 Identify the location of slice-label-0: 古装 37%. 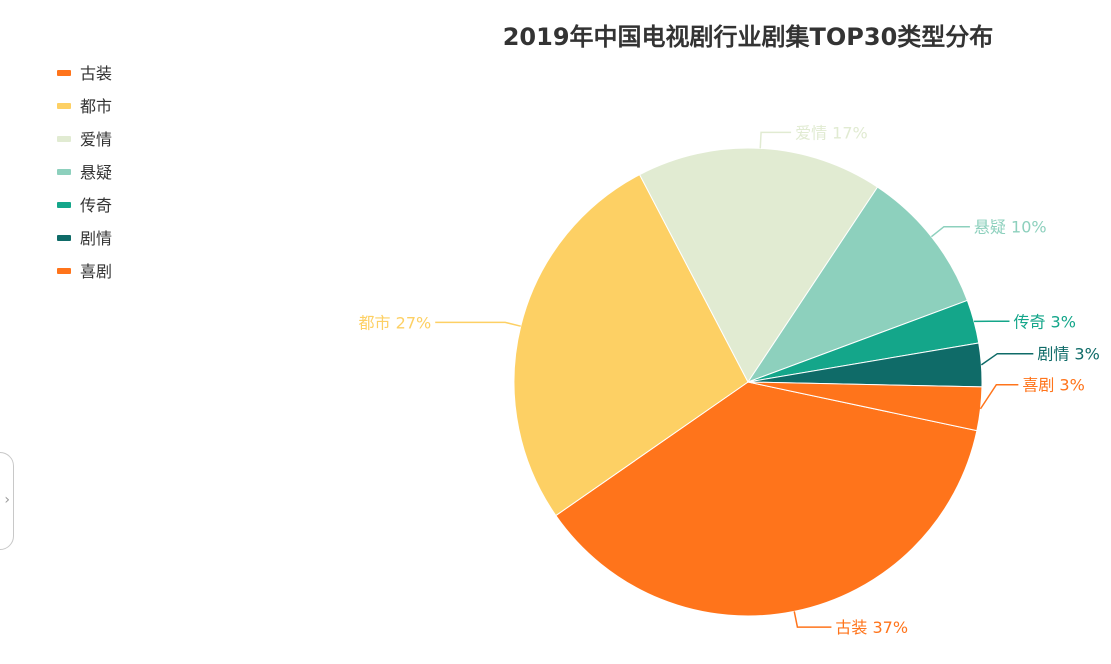
(871, 627).